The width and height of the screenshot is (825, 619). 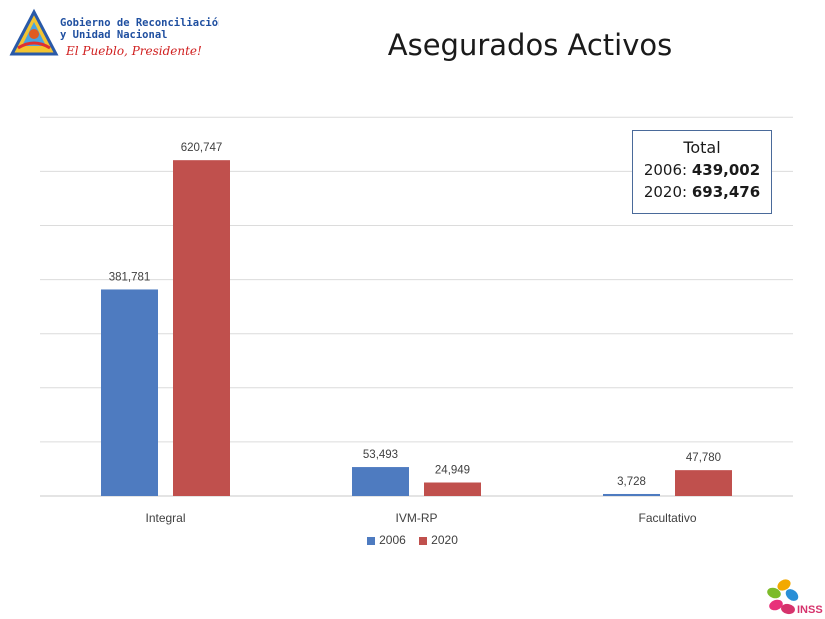 I want to click on totals-row-2020: 2020: 693,476, so click(x=702, y=192).